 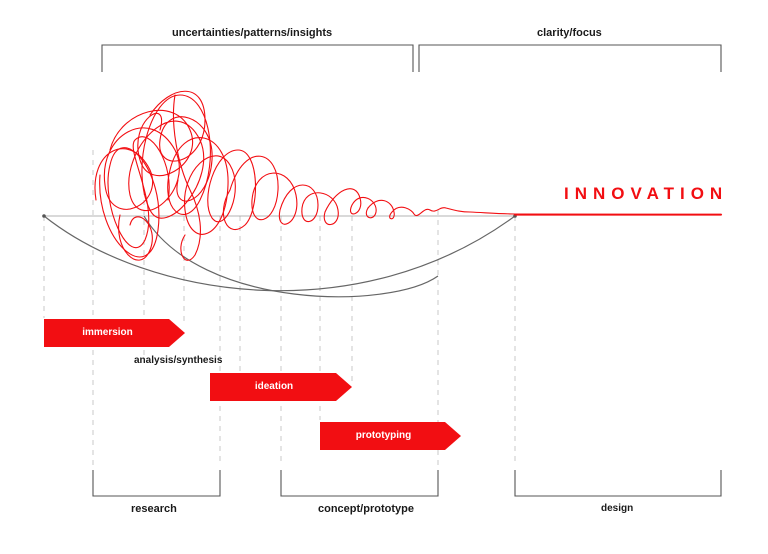 I want to click on top-label-left: uncertainties/patterns/insights, so click(x=252, y=33).